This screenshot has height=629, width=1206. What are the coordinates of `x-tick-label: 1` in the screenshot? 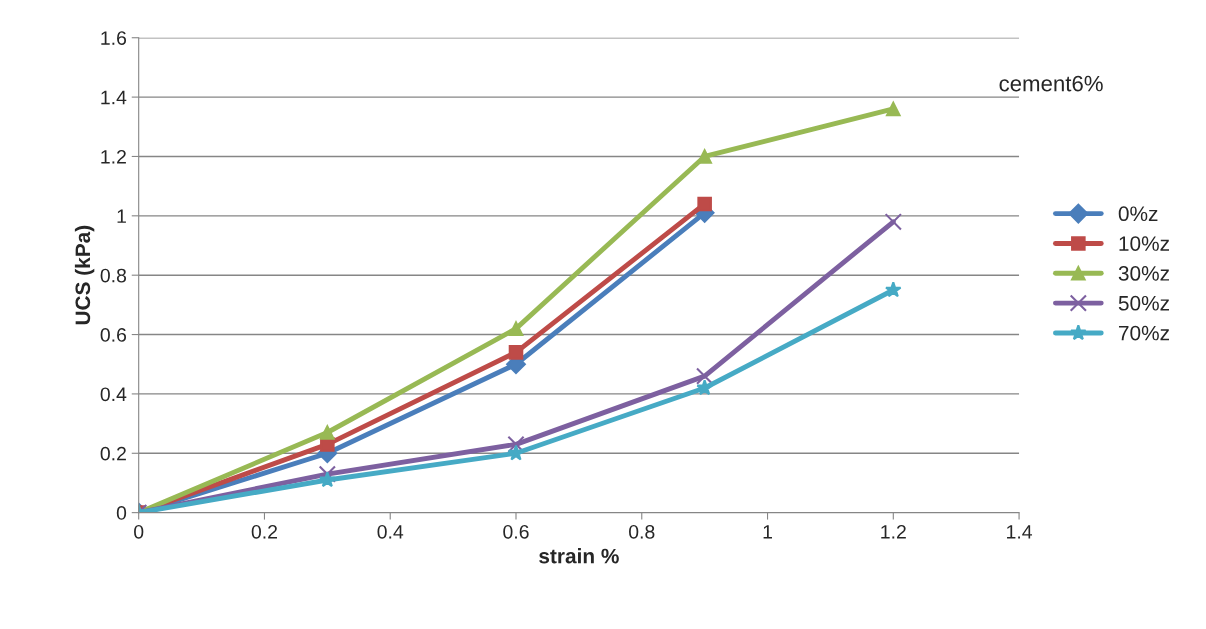 It's located at (767, 532).